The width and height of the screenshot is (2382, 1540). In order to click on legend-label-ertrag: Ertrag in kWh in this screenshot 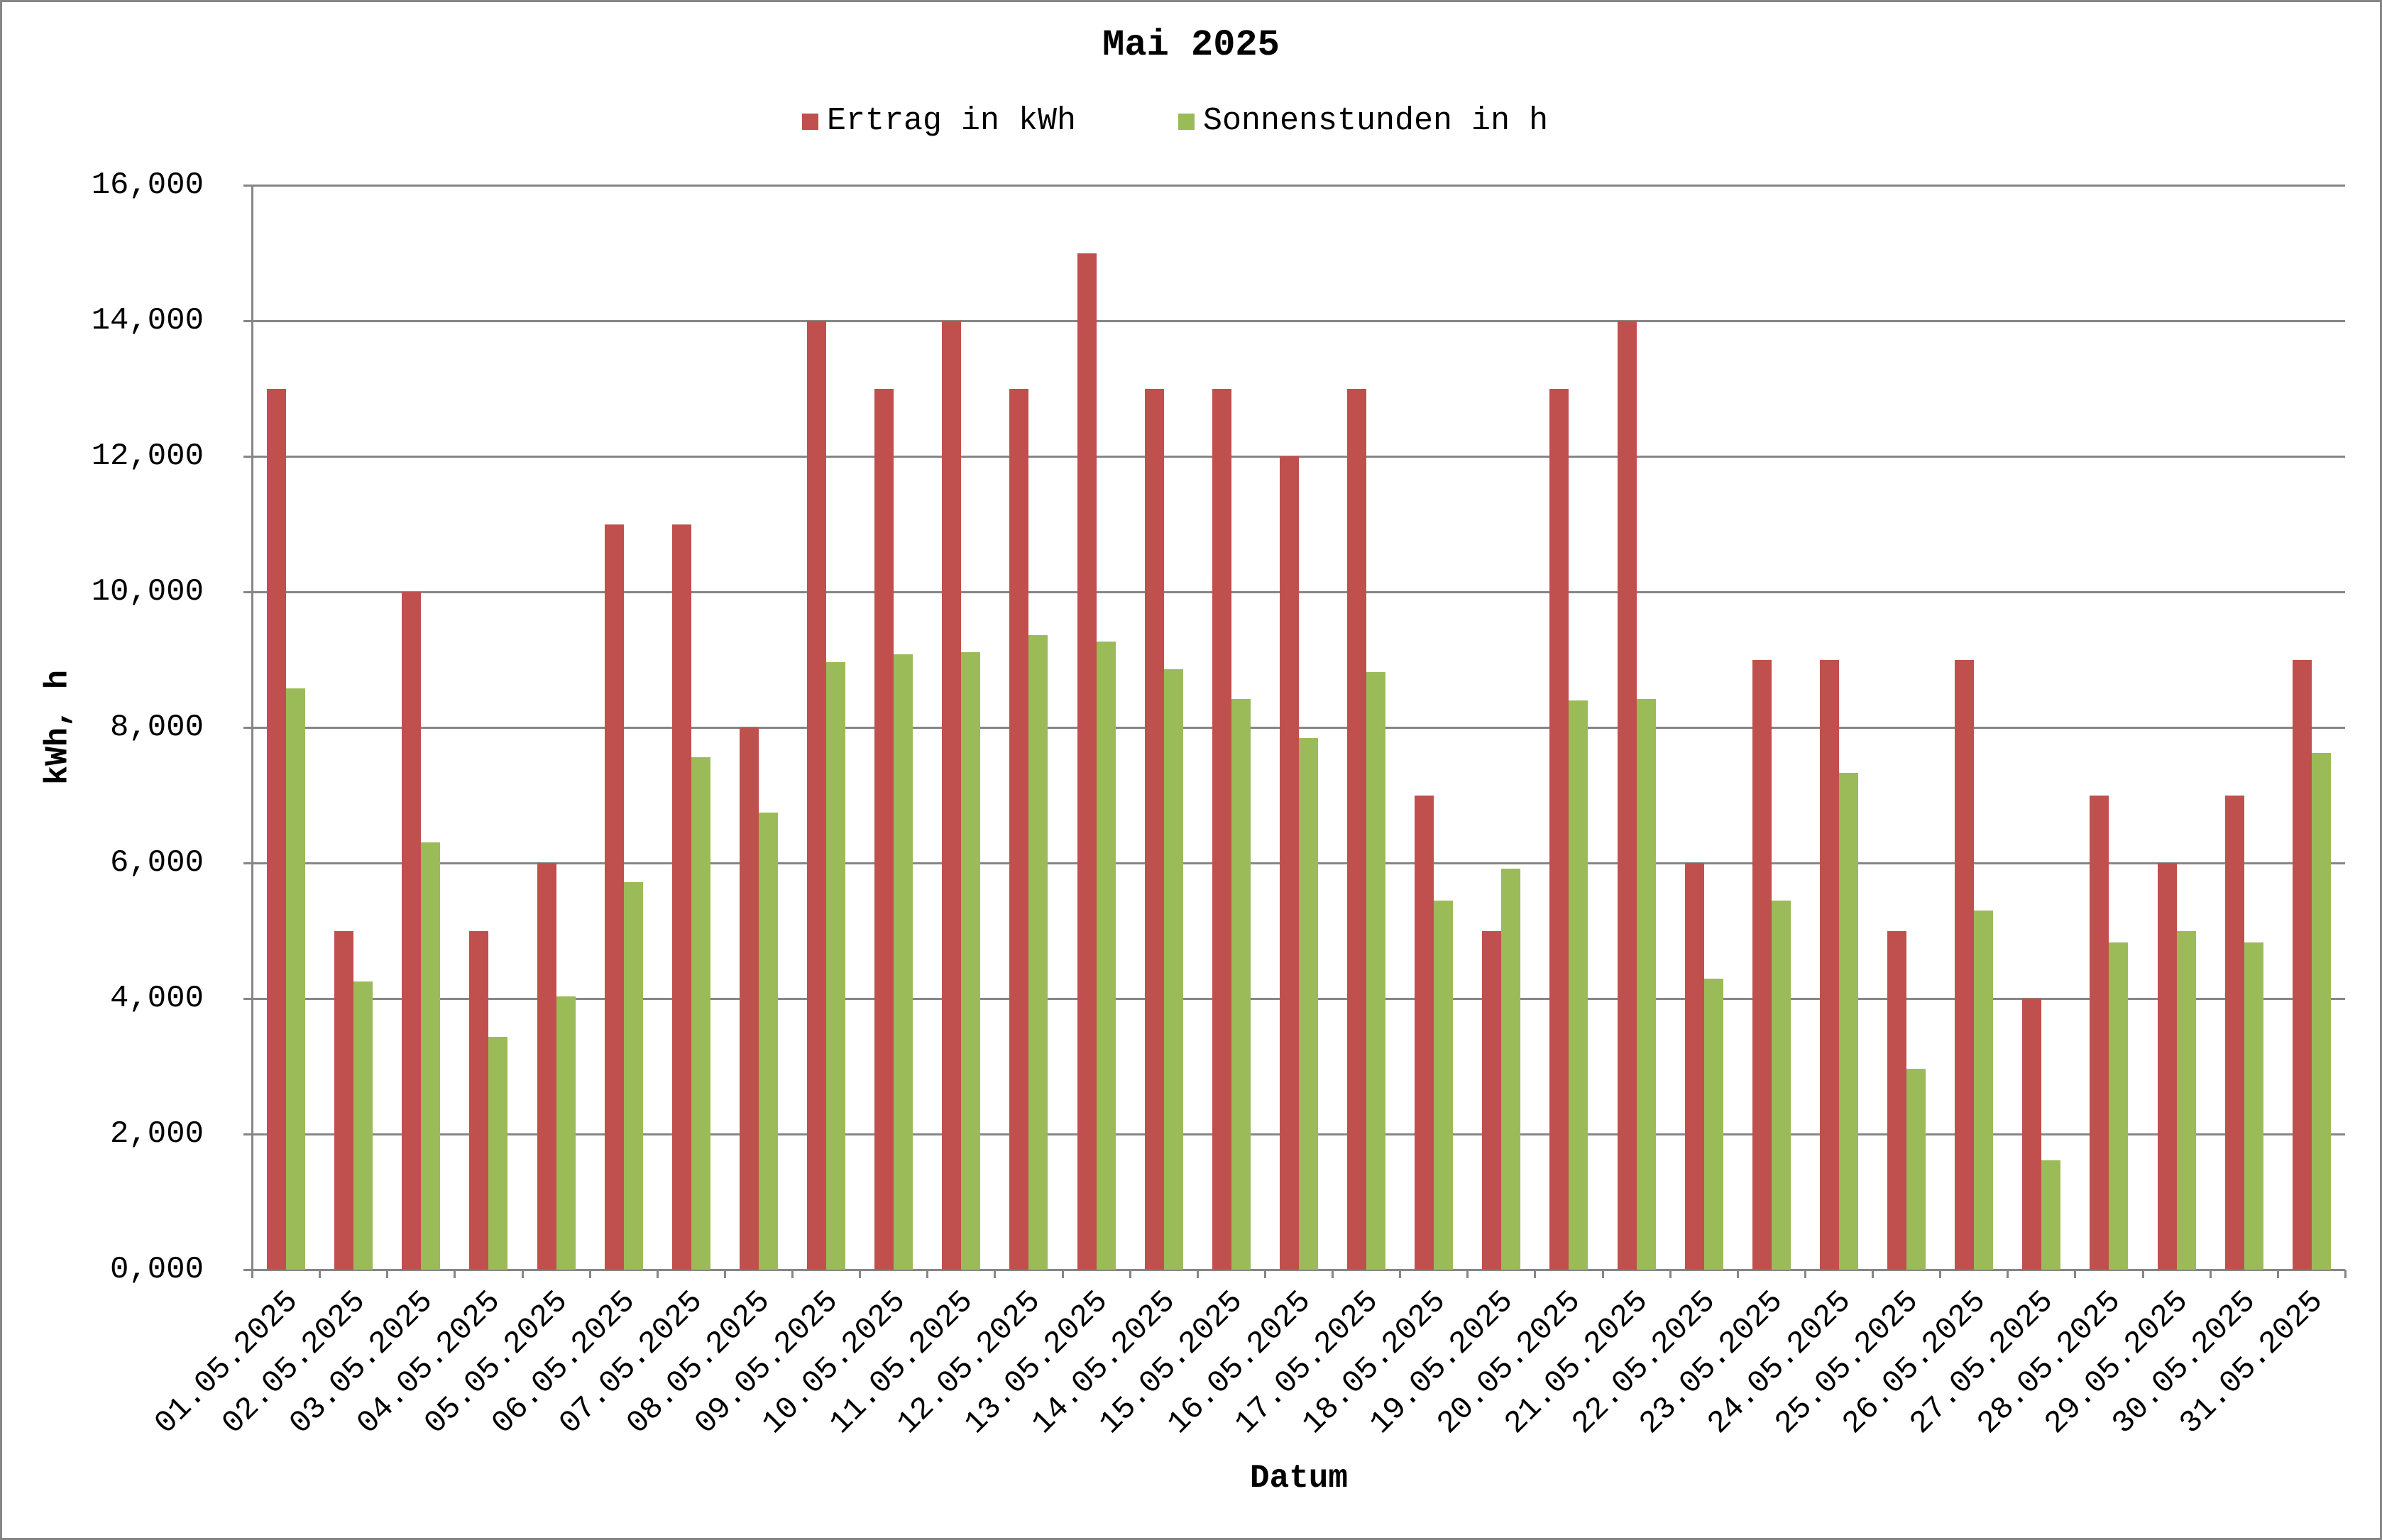, I will do `click(952, 121)`.